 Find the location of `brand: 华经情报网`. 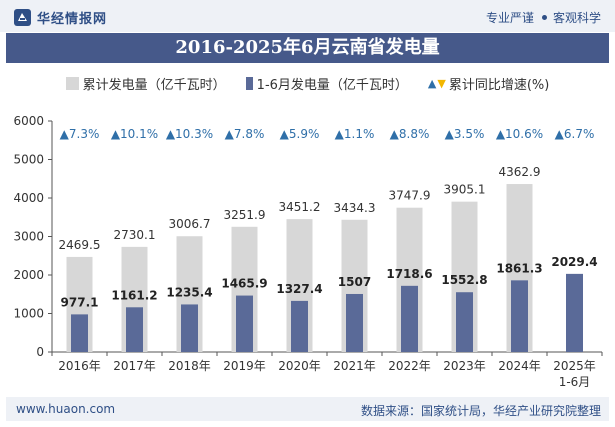

brand: 华经情报网 is located at coordinates (61, 17).